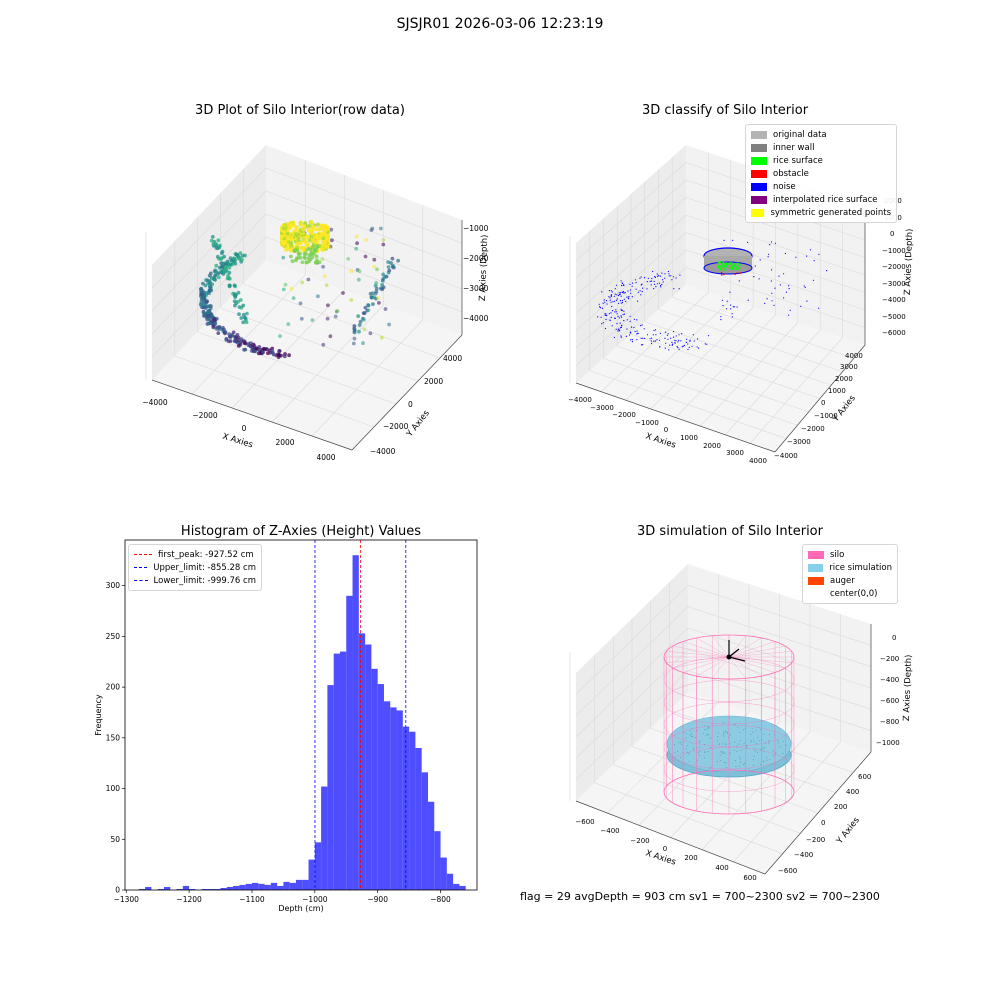 The image size is (1000, 1000). What do you see at coordinates (889, 701) in the screenshot?
I see `p4-ztick-3: −600` at bounding box center [889, 701].